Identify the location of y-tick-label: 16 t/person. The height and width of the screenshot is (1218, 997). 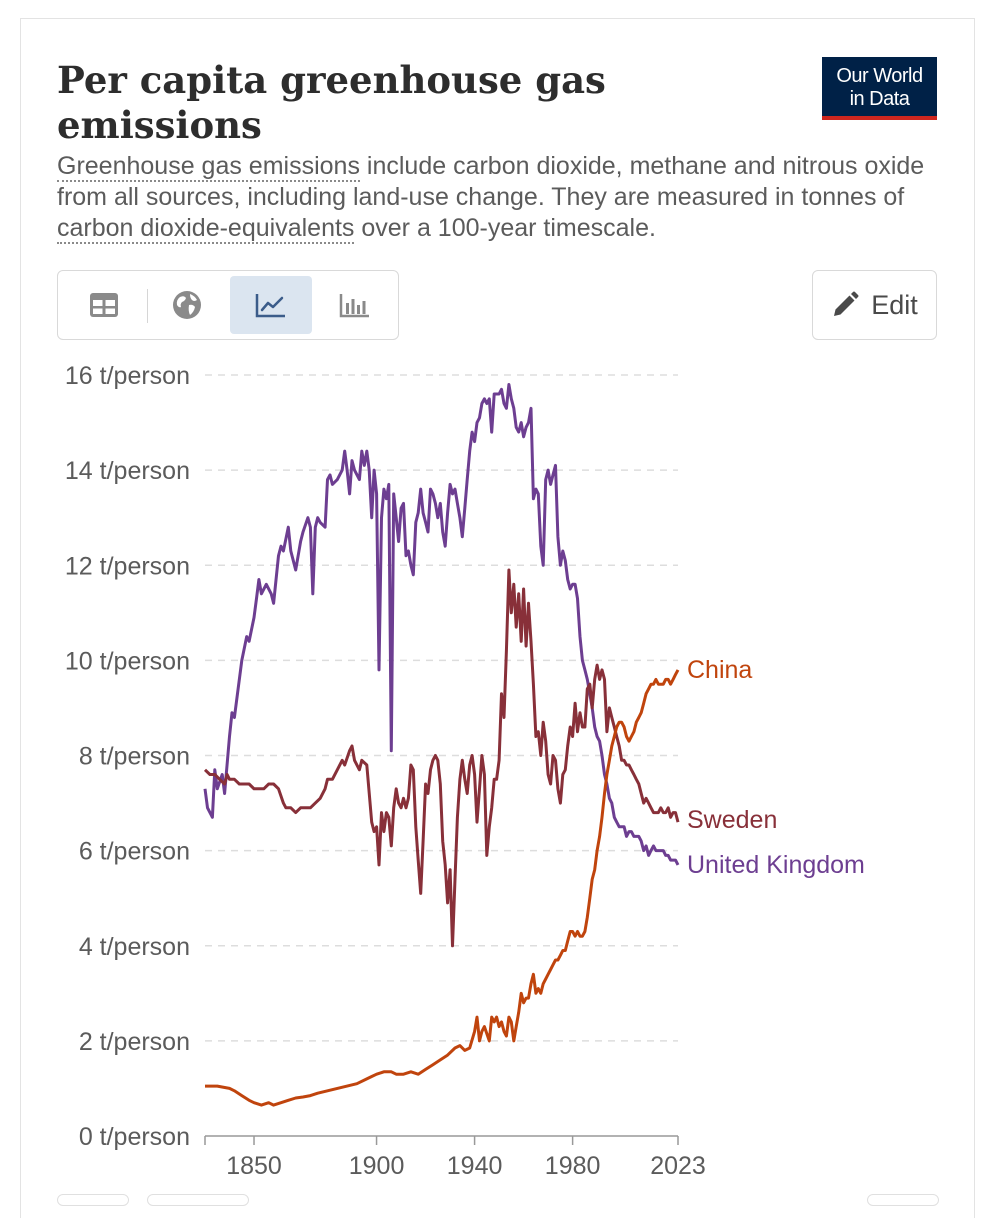
(127, 376).